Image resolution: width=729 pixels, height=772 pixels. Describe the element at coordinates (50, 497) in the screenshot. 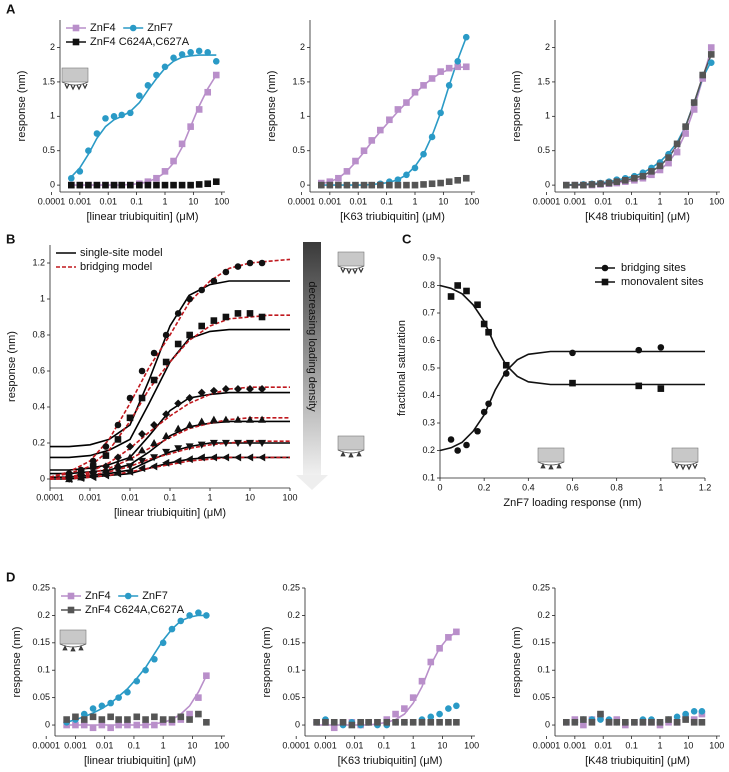

I see `x-tick-label: 0.0001` at that location.